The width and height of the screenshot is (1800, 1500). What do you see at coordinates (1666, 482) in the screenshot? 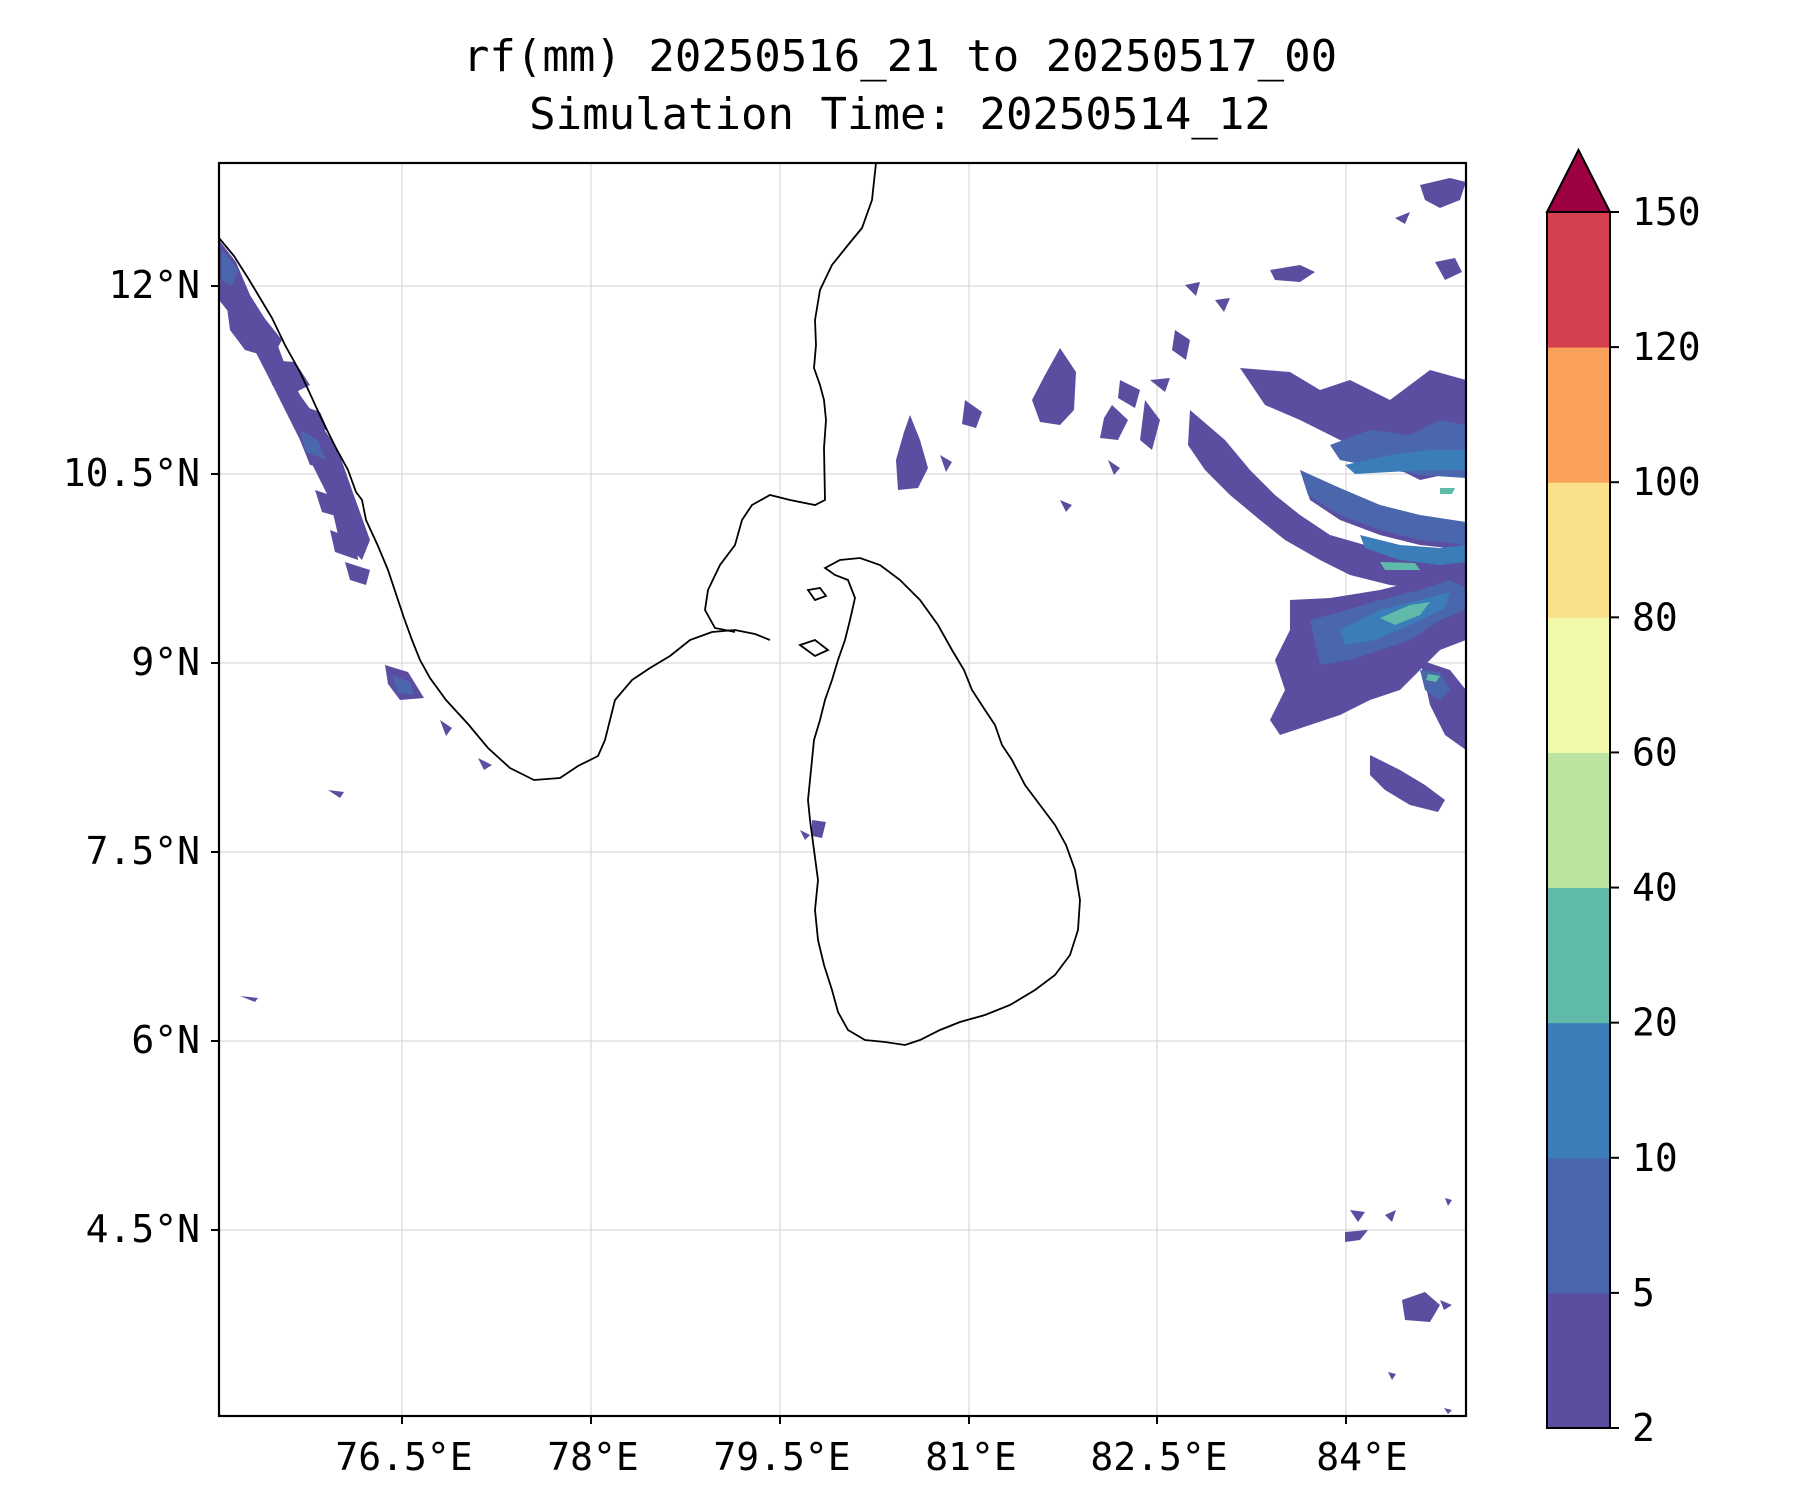
I see `colorbar-tick-label: 100` at bounding box center [1666, 482].